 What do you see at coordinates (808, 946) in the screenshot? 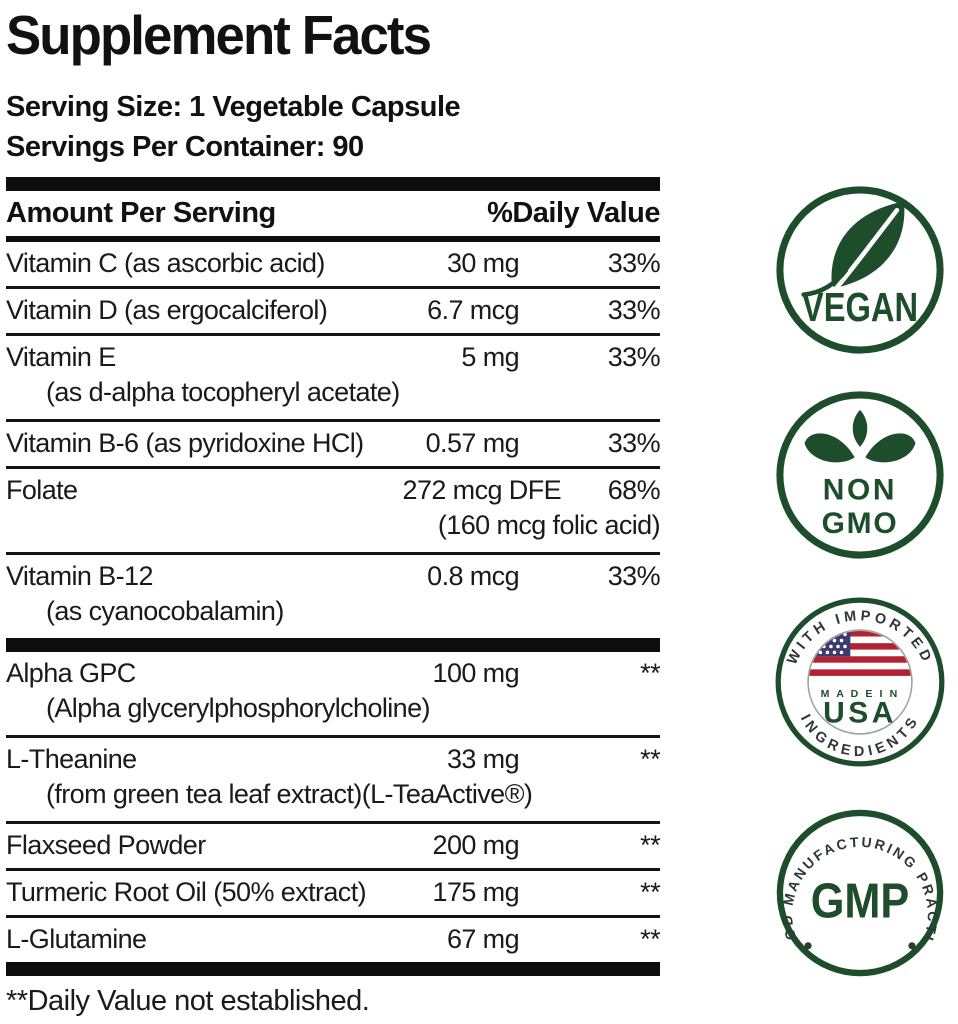
I see `gmp-dot-left` at bounding box center [808, 946].